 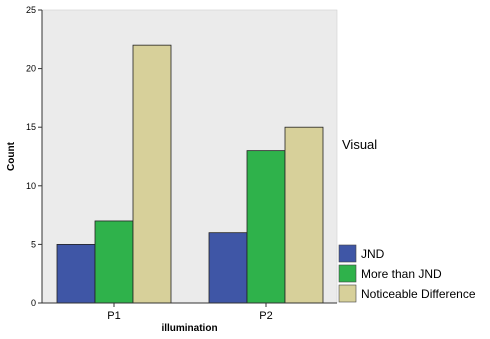 What do you see at coordinates (418, 294) in the screenshot?
I see `legend-label: Noticeable Difference` at bounding box center [418, 294].